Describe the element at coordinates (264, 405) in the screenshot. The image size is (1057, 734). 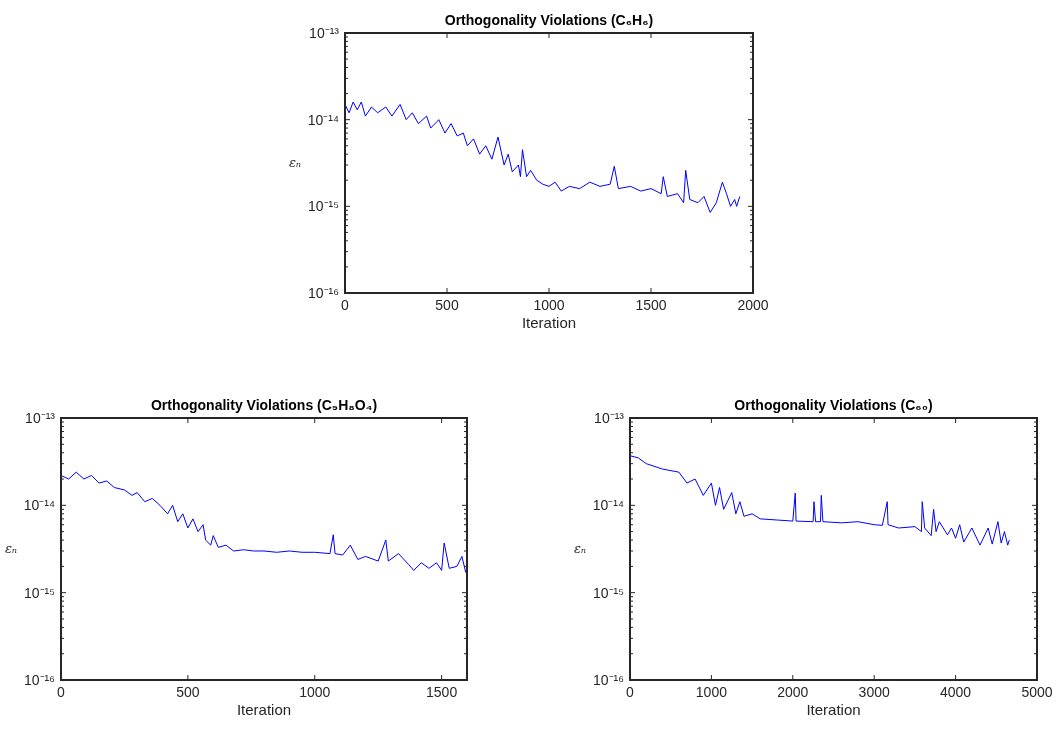
I see `chart-title: Orthogonality Violations (C₉H₈O₄)` at that location.